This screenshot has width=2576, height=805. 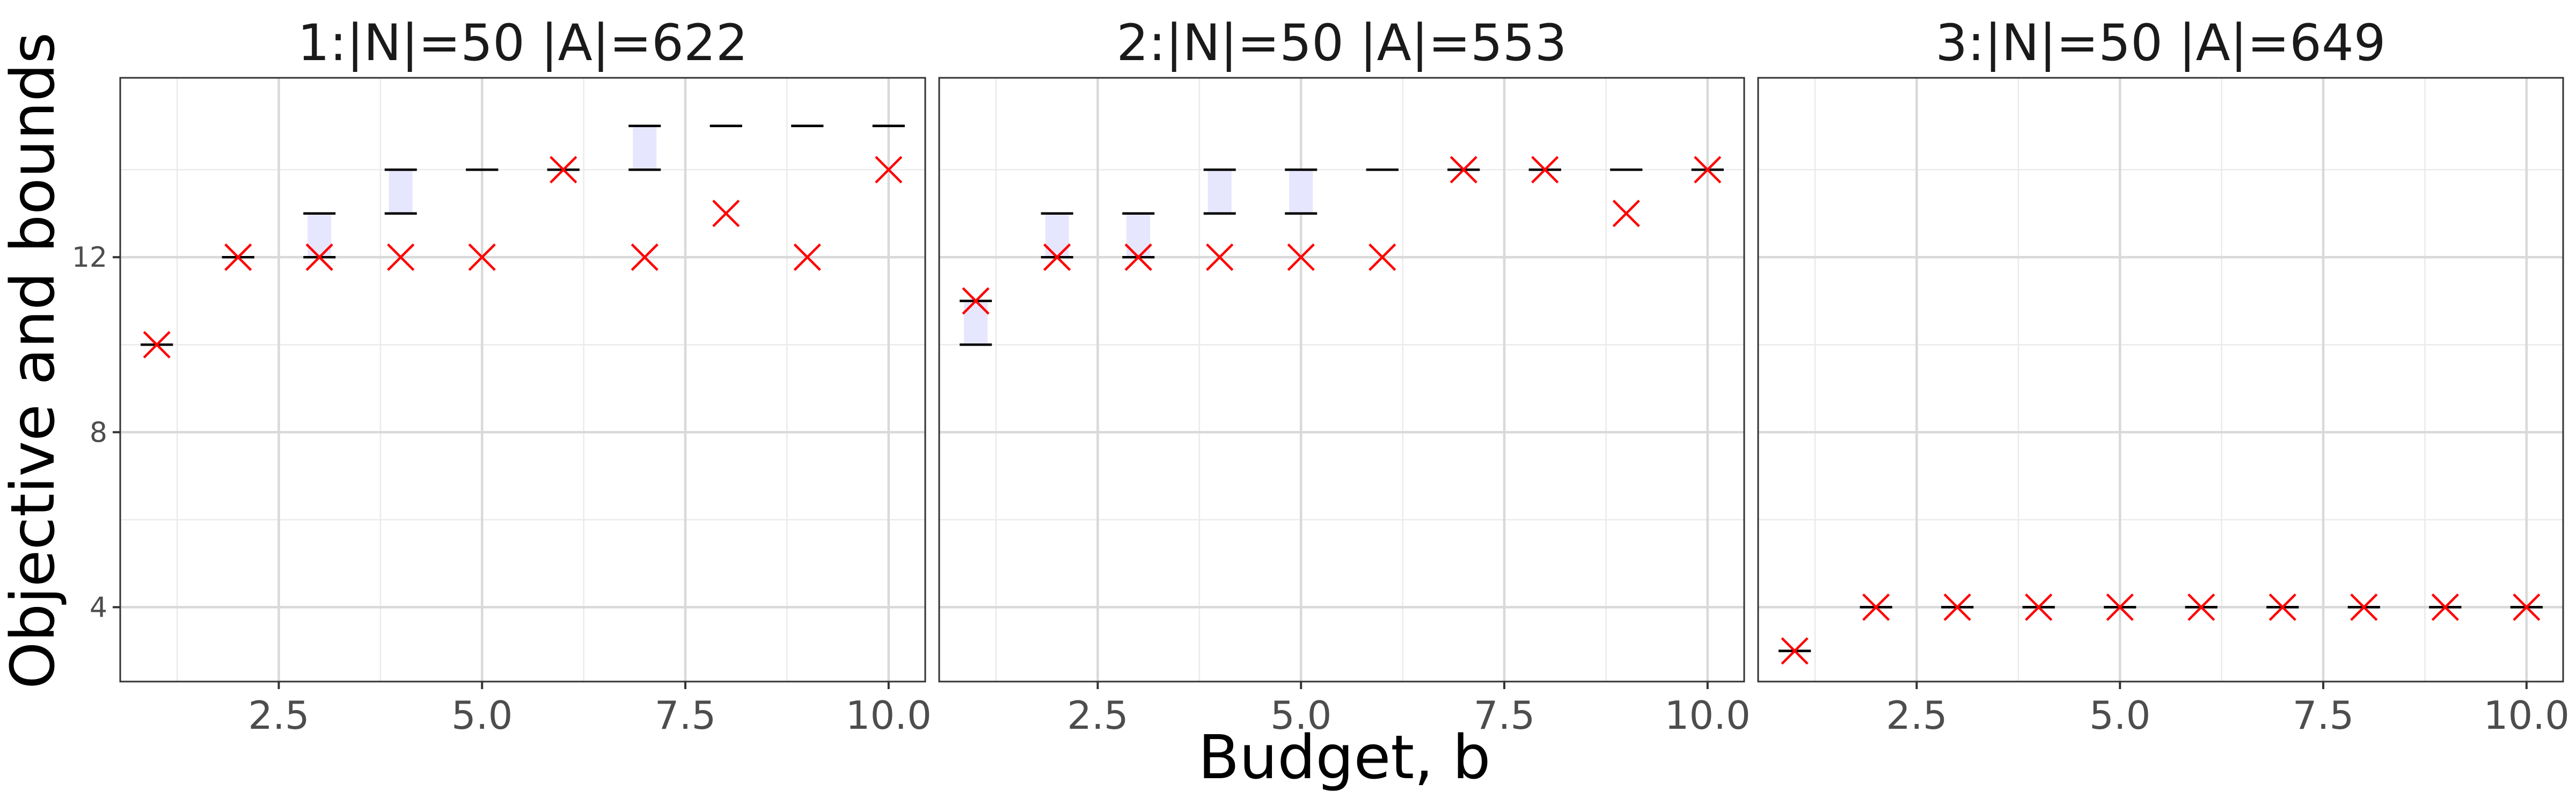 I want to click on x-axis-title: Budget, b, so click(x=1344, y=758).